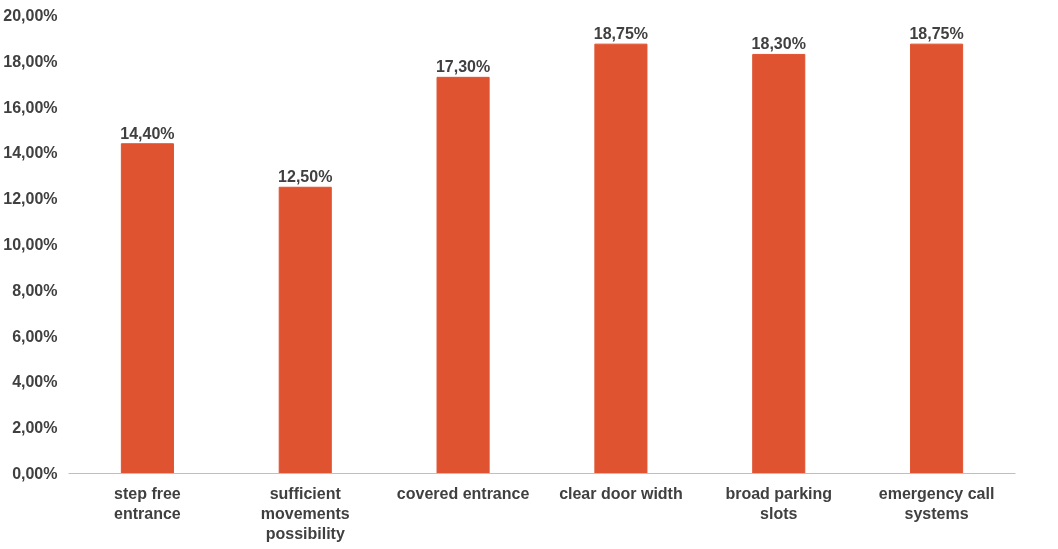  What do you see at coordinates (779, 503) in the screenshot?
I see `x-tick-label: broad parking slots` at bounding box center [779, 503].